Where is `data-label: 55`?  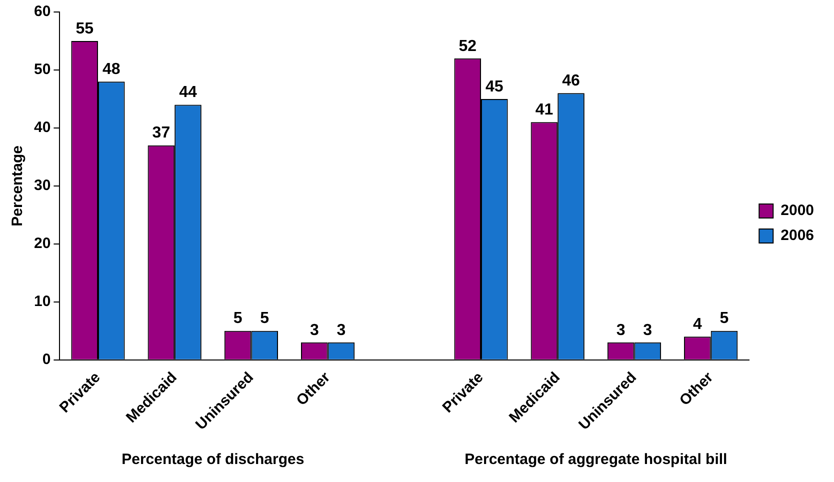
data-label: 55 is located at coordinates (85, 29).